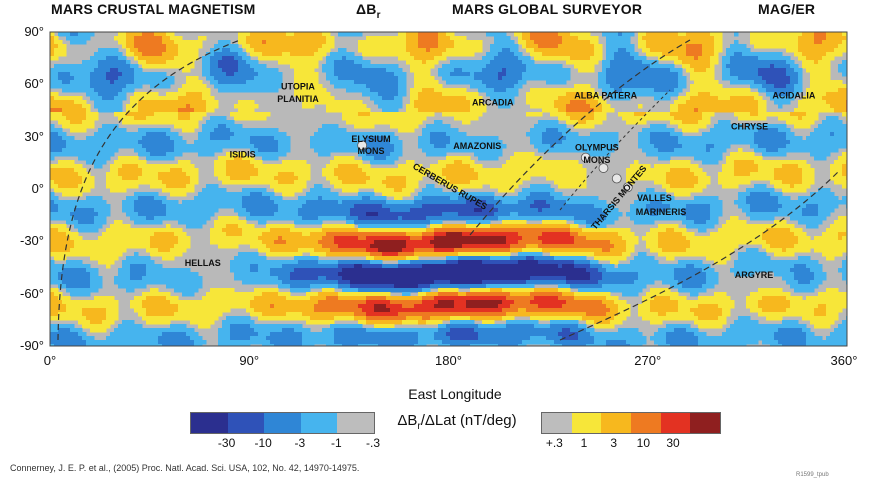  What do you see at coordinates (372, 443) in the screenshot?
I see `colorbar-tick-label: -.3` at bounding box center [372, 443].